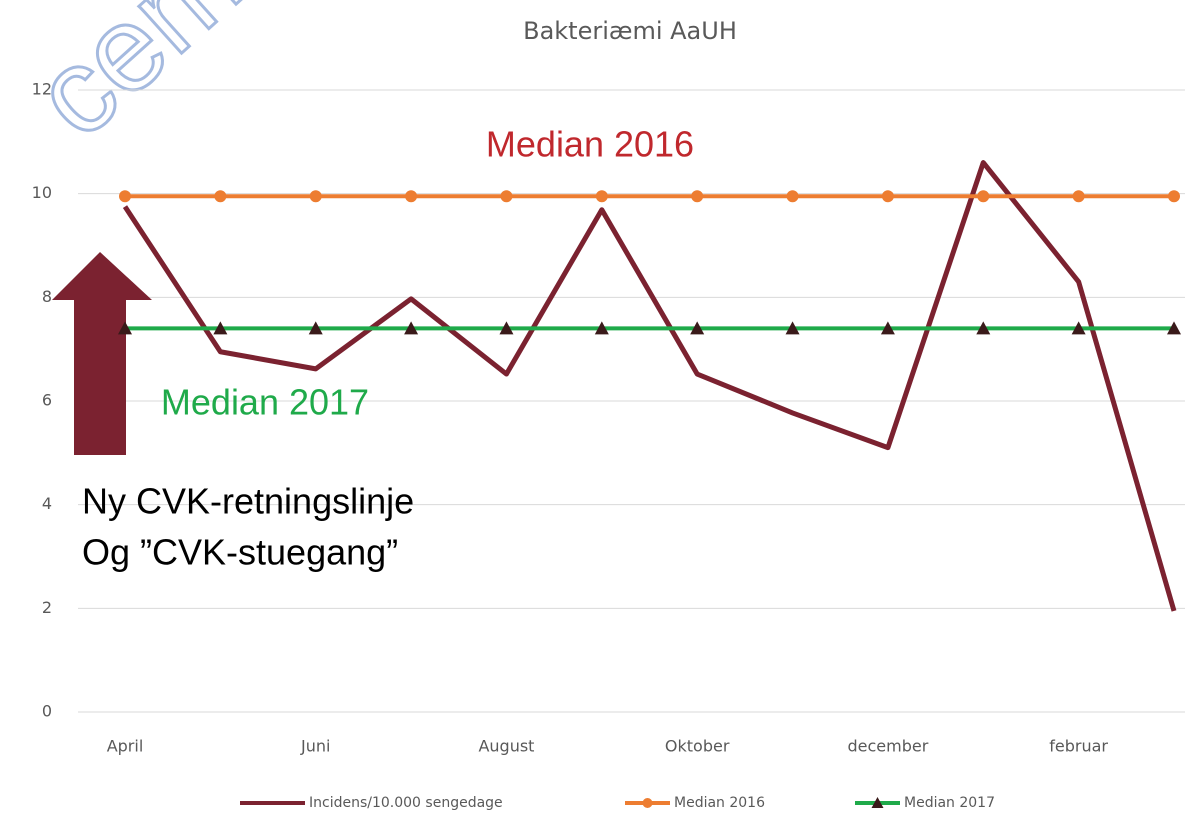  I want to click on chart-title: Bakteriæmi AaUH, so click(630, 31).